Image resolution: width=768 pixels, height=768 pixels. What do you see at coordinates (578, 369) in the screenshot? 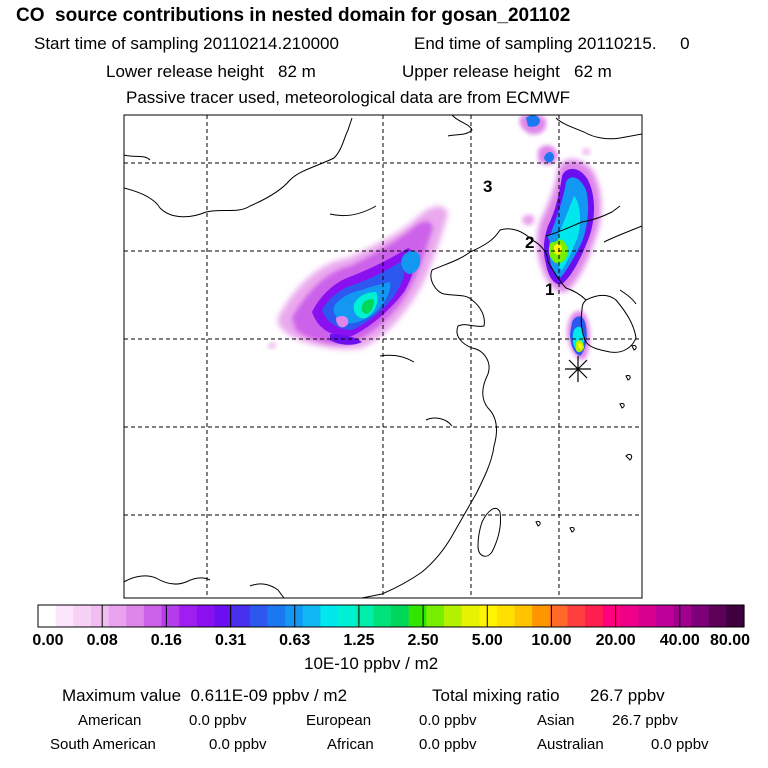
I see `asterisk-icon` at bounding box center [578, 369].